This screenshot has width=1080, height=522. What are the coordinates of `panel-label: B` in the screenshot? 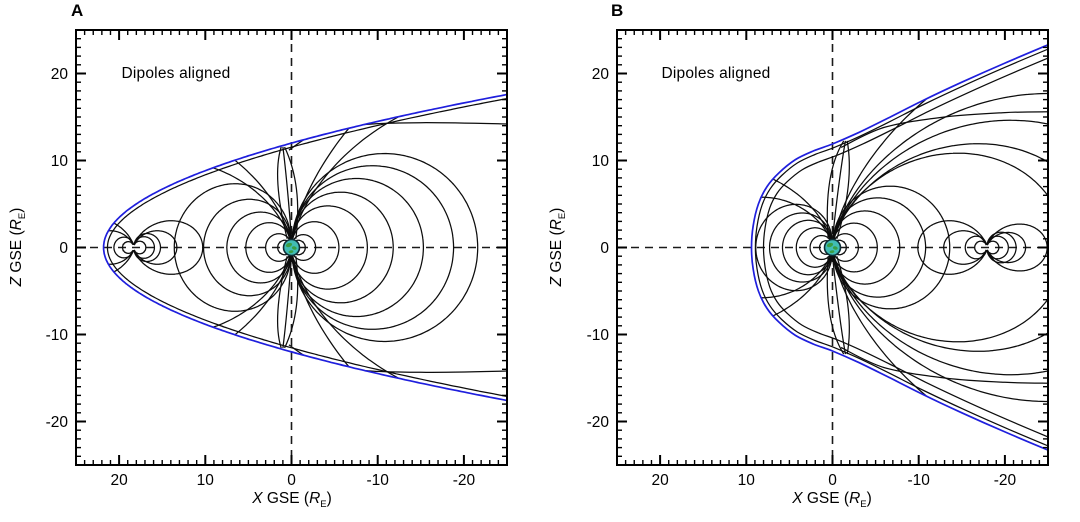 It's located at (617, 10).